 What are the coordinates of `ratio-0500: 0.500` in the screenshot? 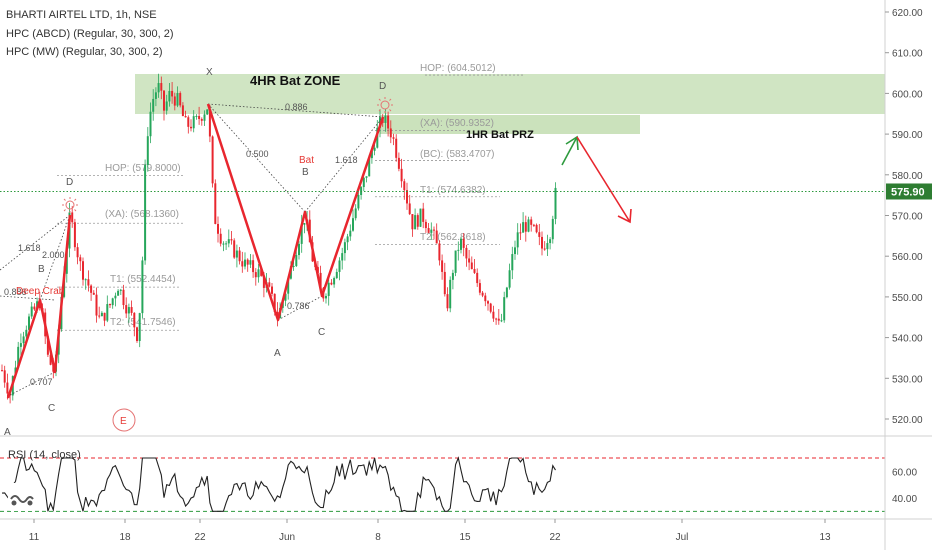 It's located at (257, 154).